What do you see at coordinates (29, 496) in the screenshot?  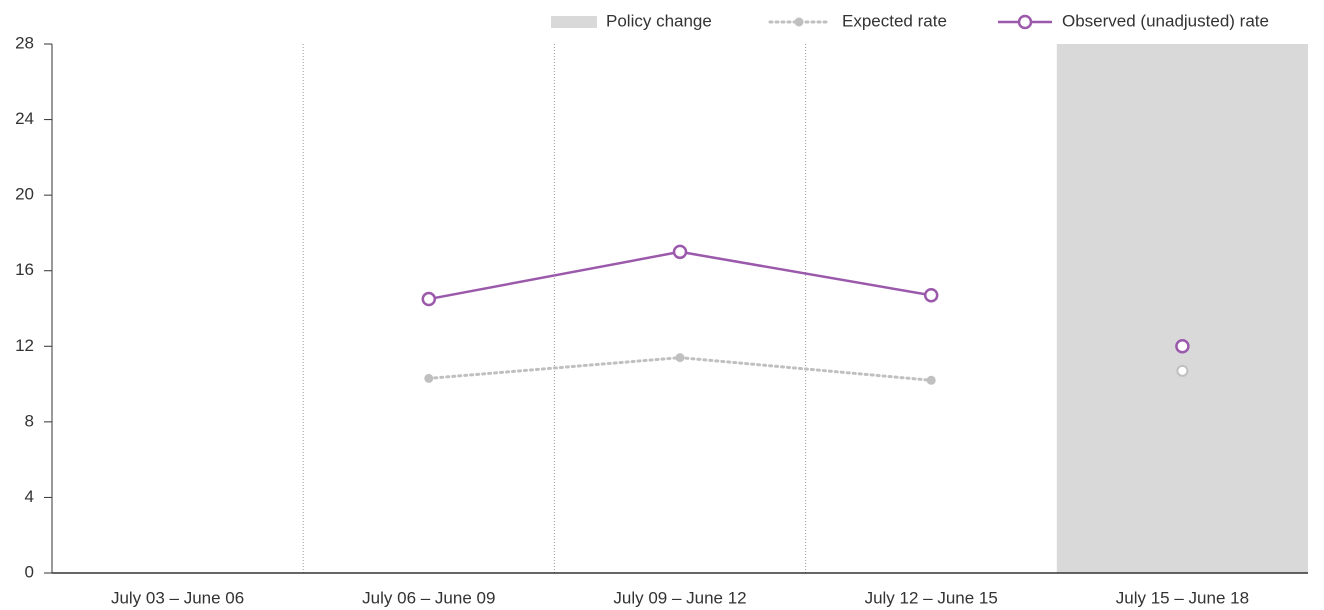 I see `y-tick-label: 4` at bounding box center [29, 496].